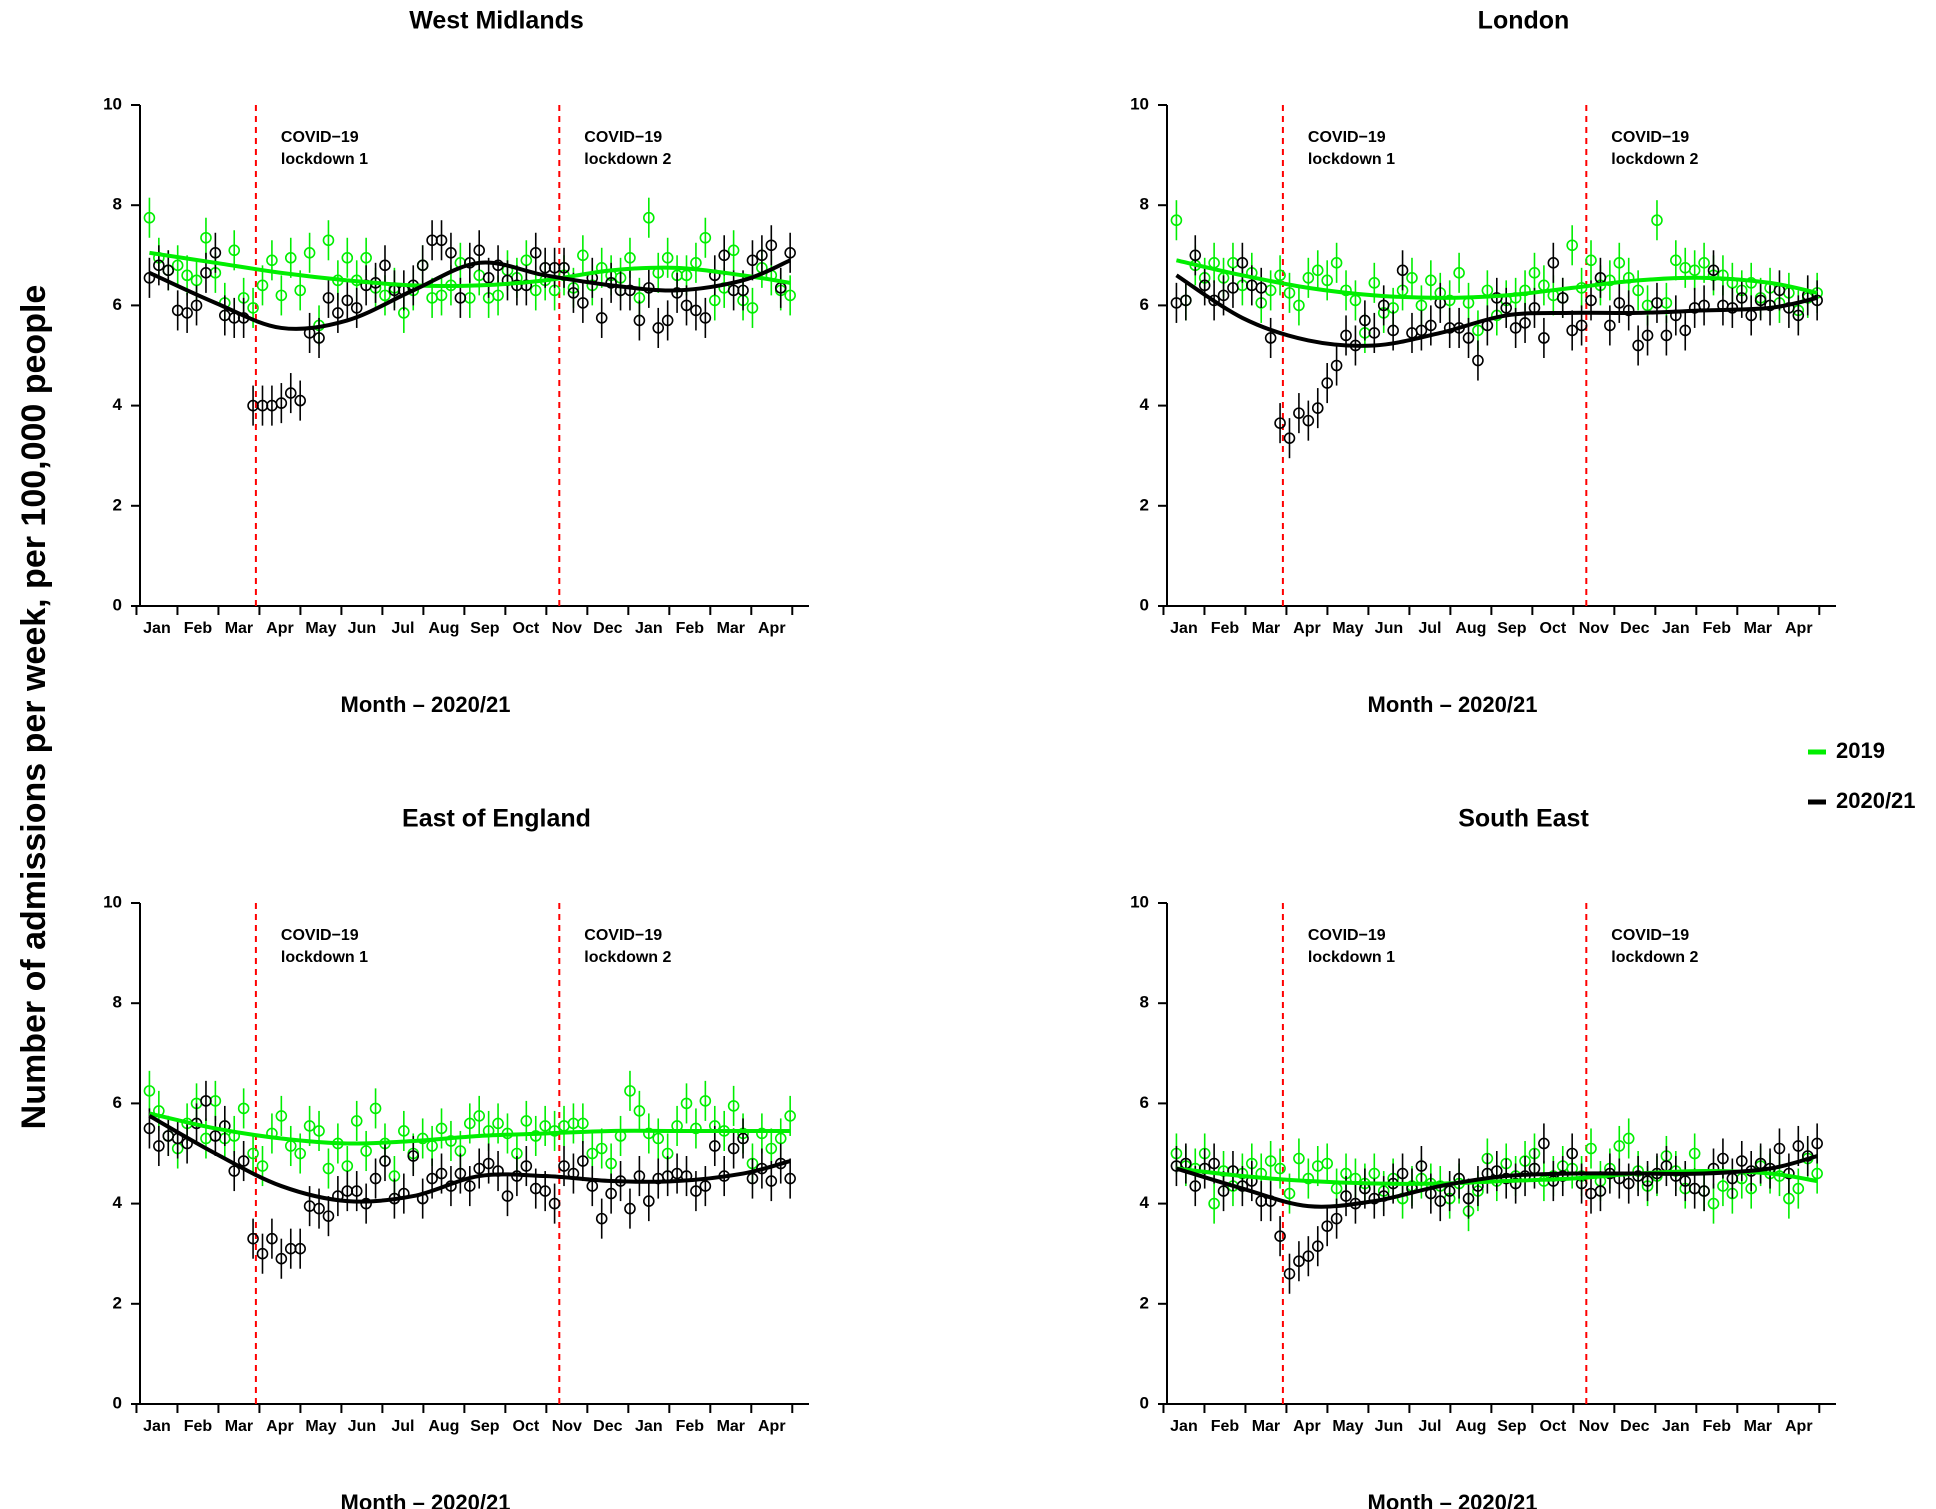 This screenshot has height=1509, width=1936. I want to click on x-tick-label: Jan, so click(1184, 1426).